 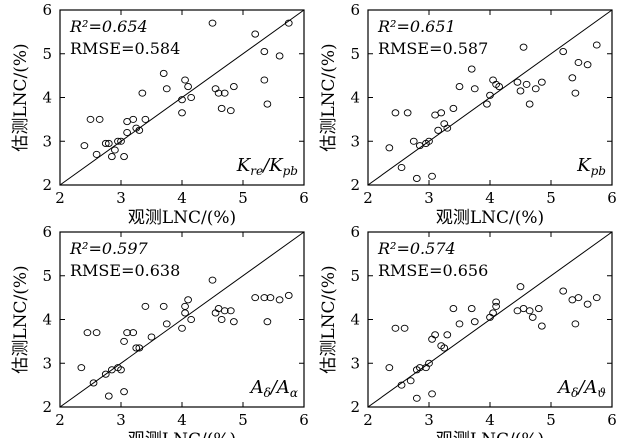 I want to click on rmse-label: RMSE=0.584, so click(x=125, y=48).